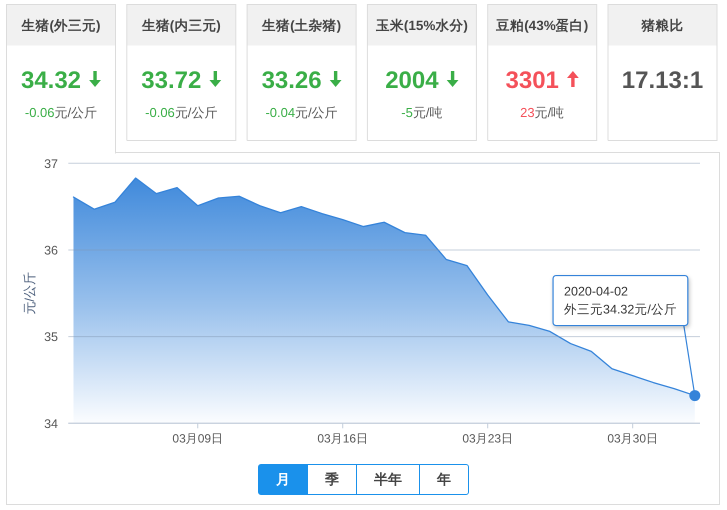 The height and width of the screenshot is (510, 727). Describe the element at coordinates (198, 438) in the screenshot. I see `x-tick-label: 03月09日` at that location.